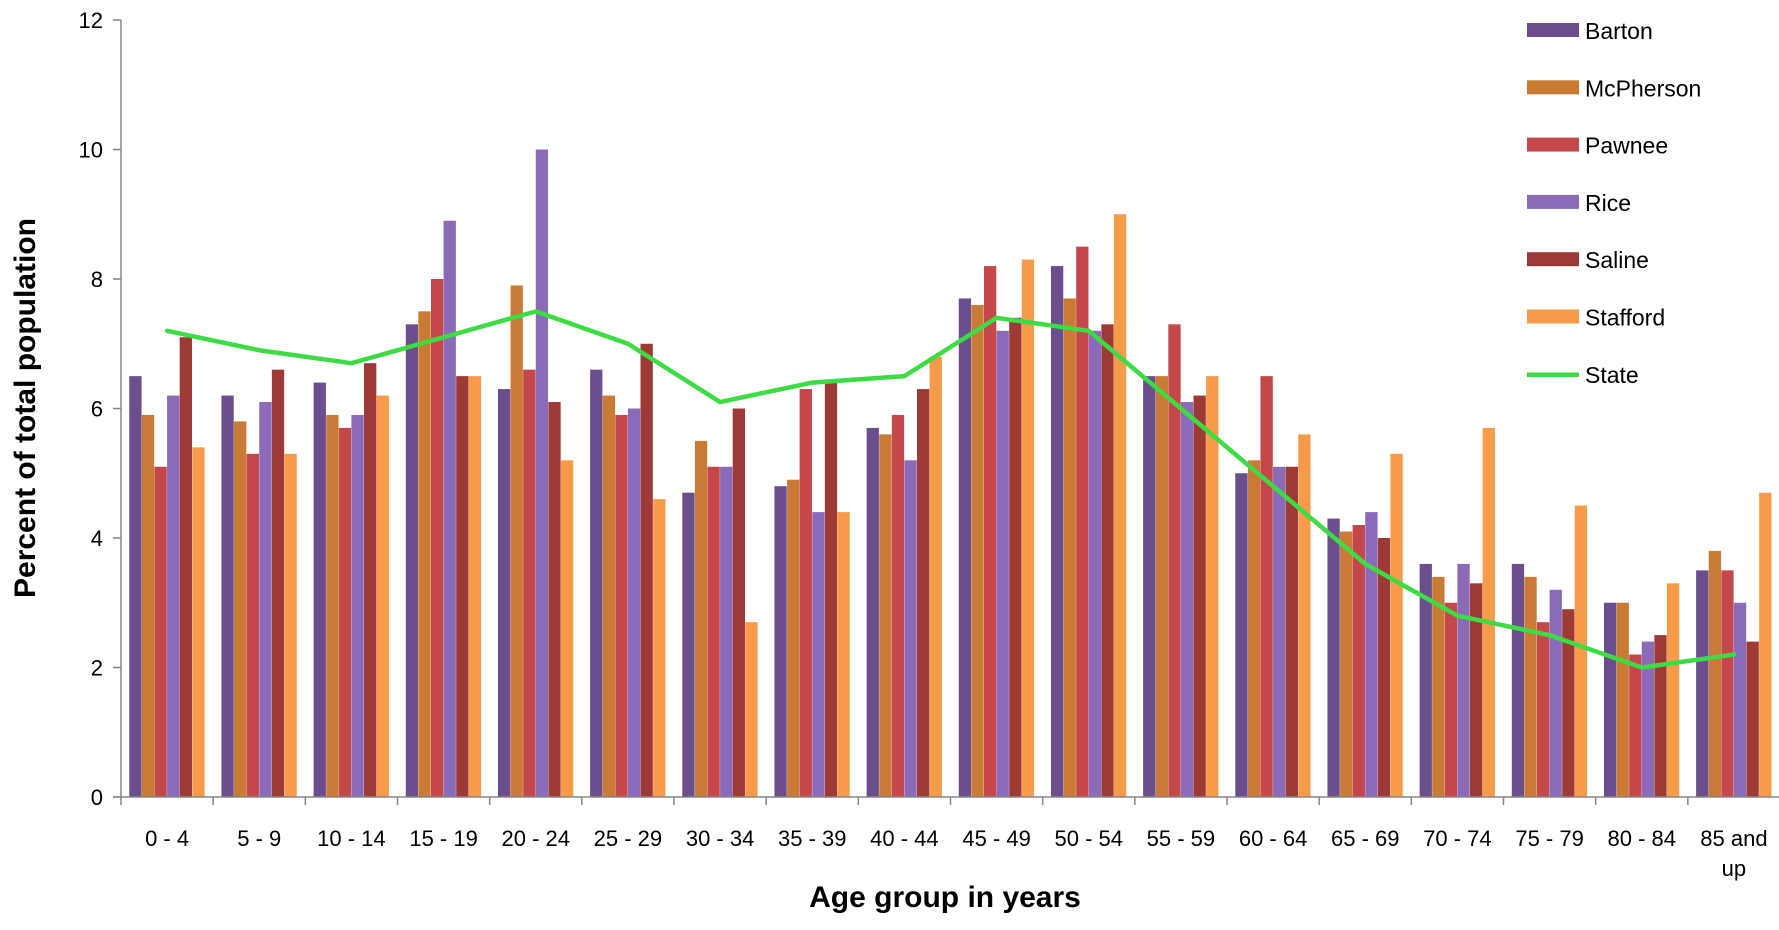 The width and height of the screenshot is (1779, 930). What do you see at coordinates (1752, 719) in the screenshot?
I see `bar-saline-85-and-up` at bounding box center [1752, 719].